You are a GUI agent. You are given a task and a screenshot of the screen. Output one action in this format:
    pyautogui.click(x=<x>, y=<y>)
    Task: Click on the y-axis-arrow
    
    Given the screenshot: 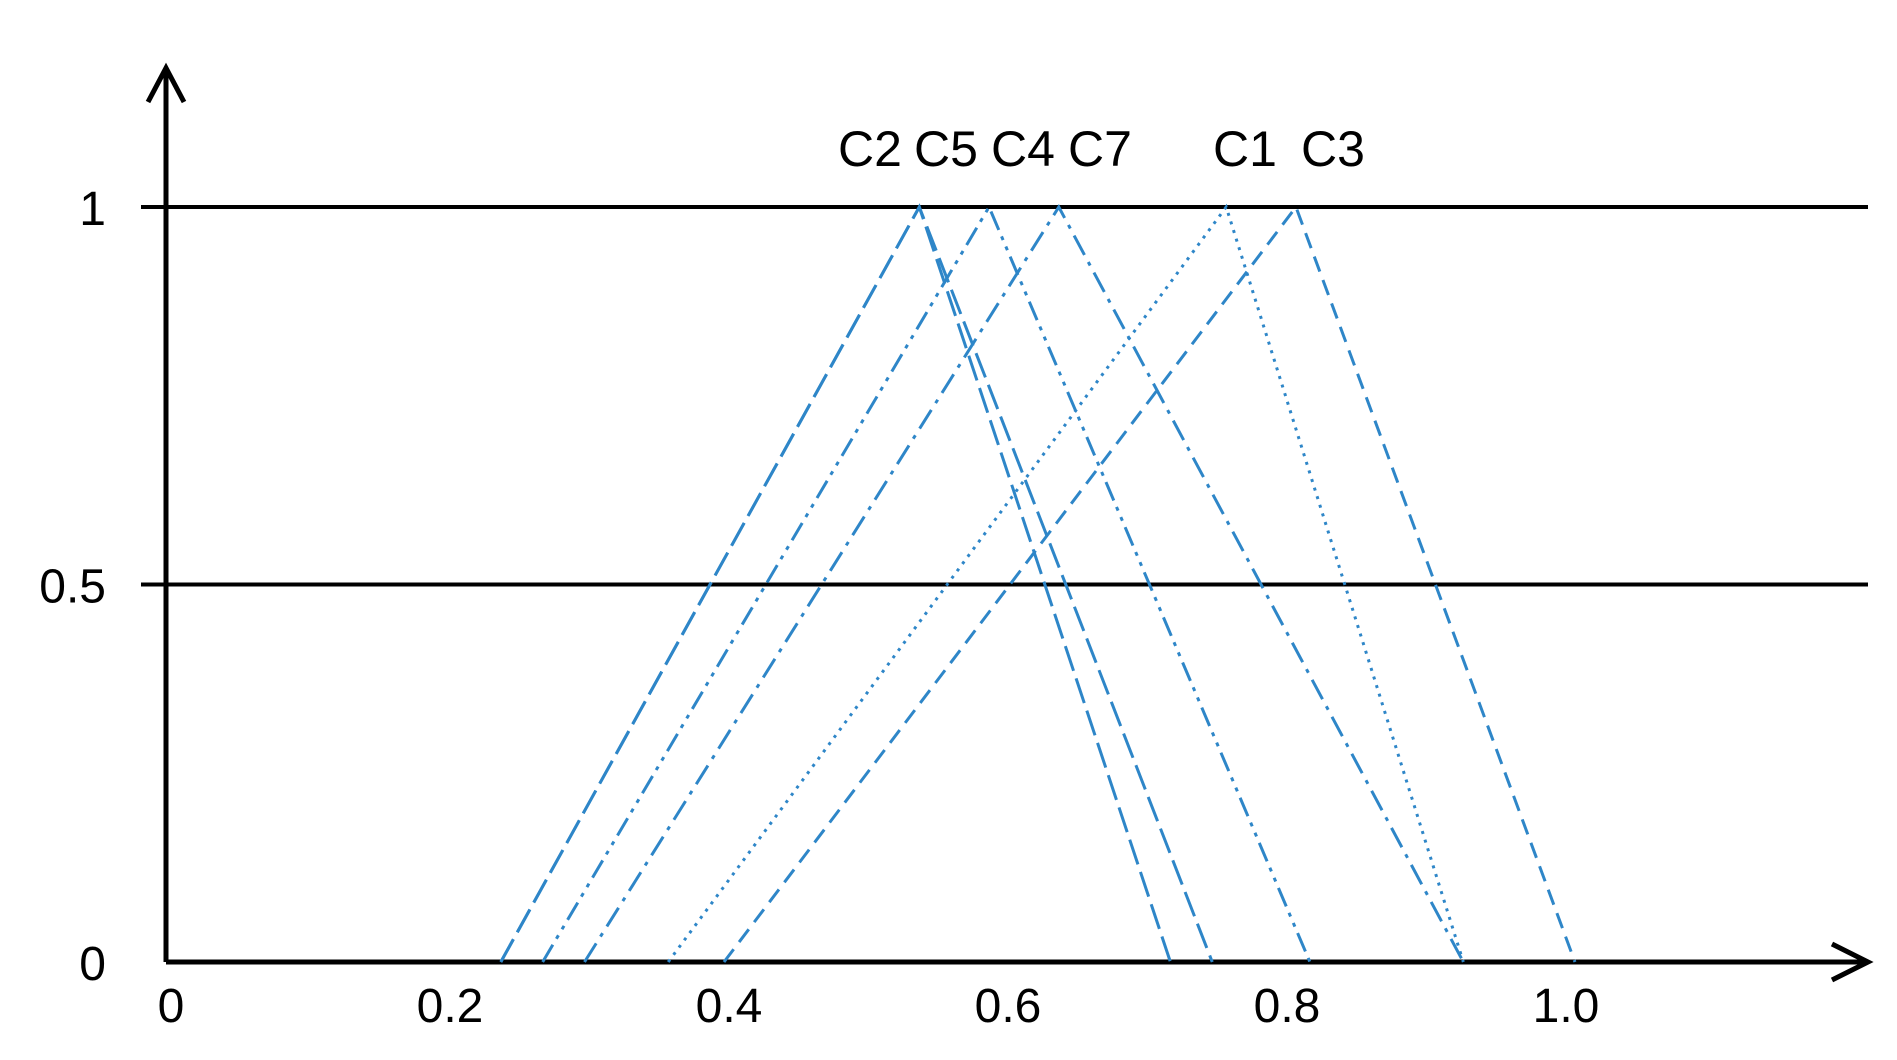 What is the action you would take?
    pyautogui.click(x=166, y=83)
    